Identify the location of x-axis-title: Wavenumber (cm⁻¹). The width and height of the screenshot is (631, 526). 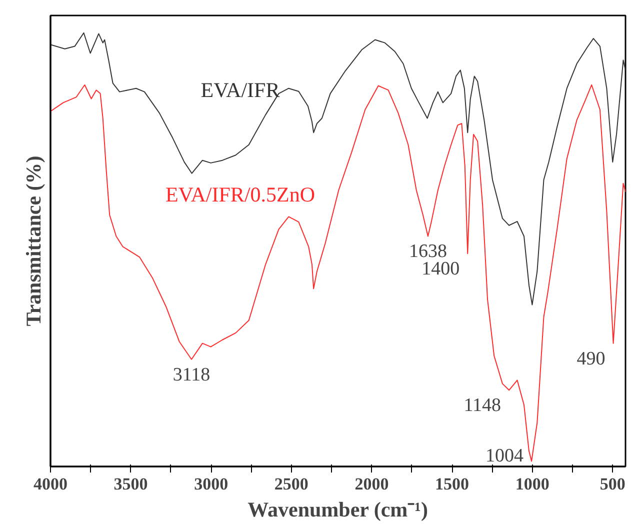
(338, 510).